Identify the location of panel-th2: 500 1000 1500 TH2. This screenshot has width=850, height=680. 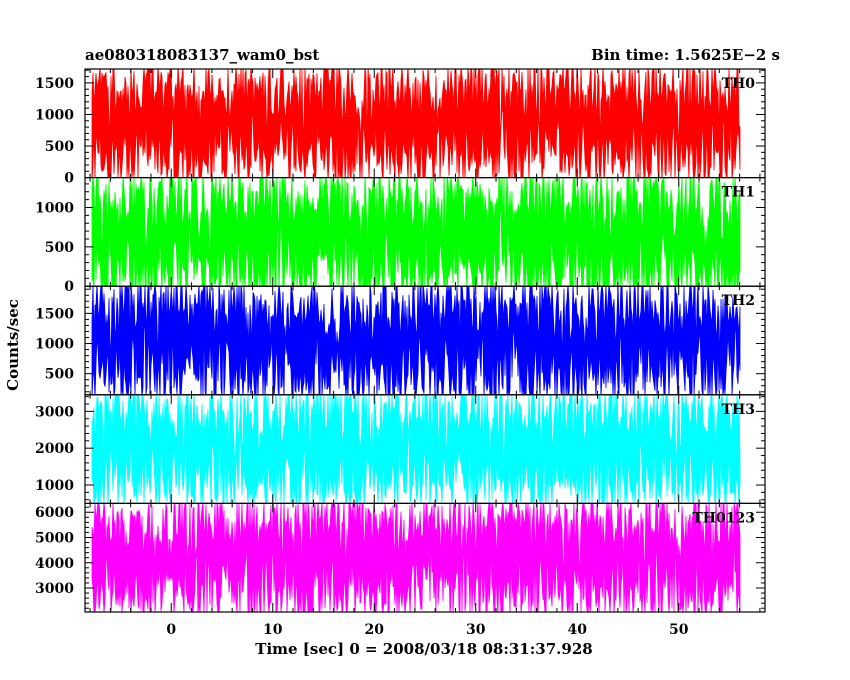
(400, 340).